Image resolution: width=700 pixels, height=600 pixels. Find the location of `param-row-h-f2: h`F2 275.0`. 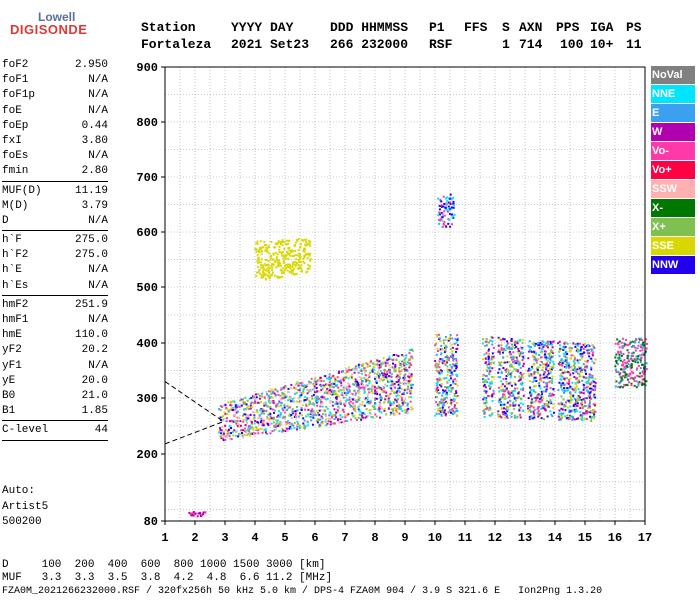

param-row-h-f2: h`F2 275.0 is located at coordinates (55, 255).